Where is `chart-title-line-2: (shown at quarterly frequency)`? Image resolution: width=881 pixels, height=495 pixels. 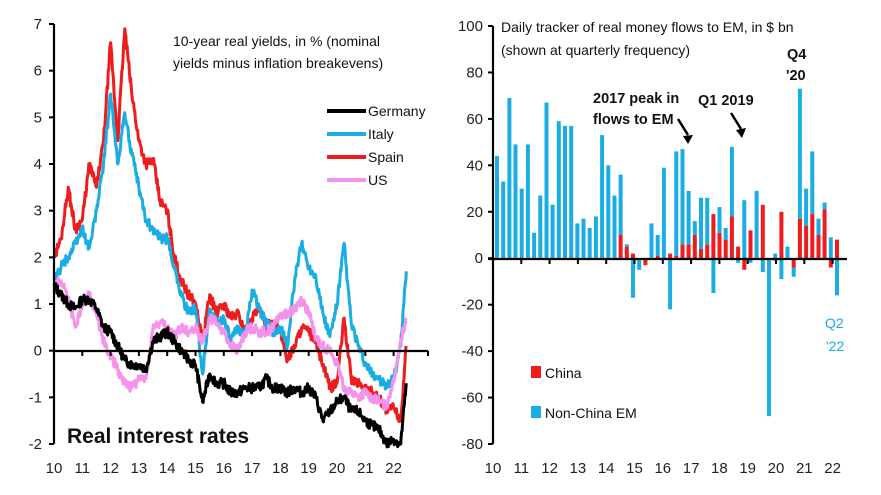
chart-title-line-2: (shown at quarterly frequency) is located at coordinates (595, 50).